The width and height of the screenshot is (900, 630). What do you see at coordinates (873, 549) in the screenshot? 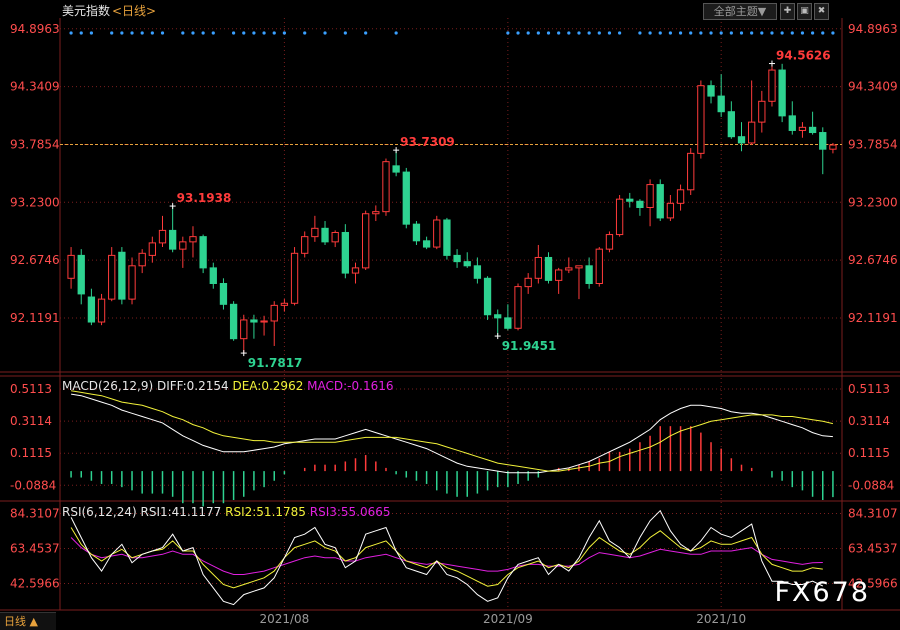
I see `y-tick-label-right: 63.4537` at bounding box center [873, 549].